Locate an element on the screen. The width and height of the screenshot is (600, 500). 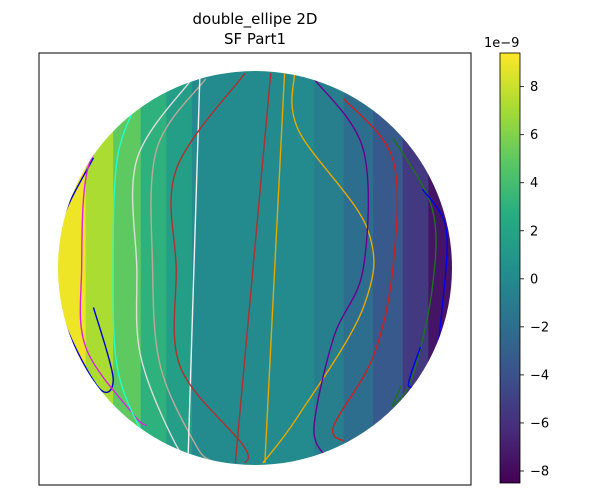
colorbar-tick-label-0: 8 is located at coordinates (534, 87).